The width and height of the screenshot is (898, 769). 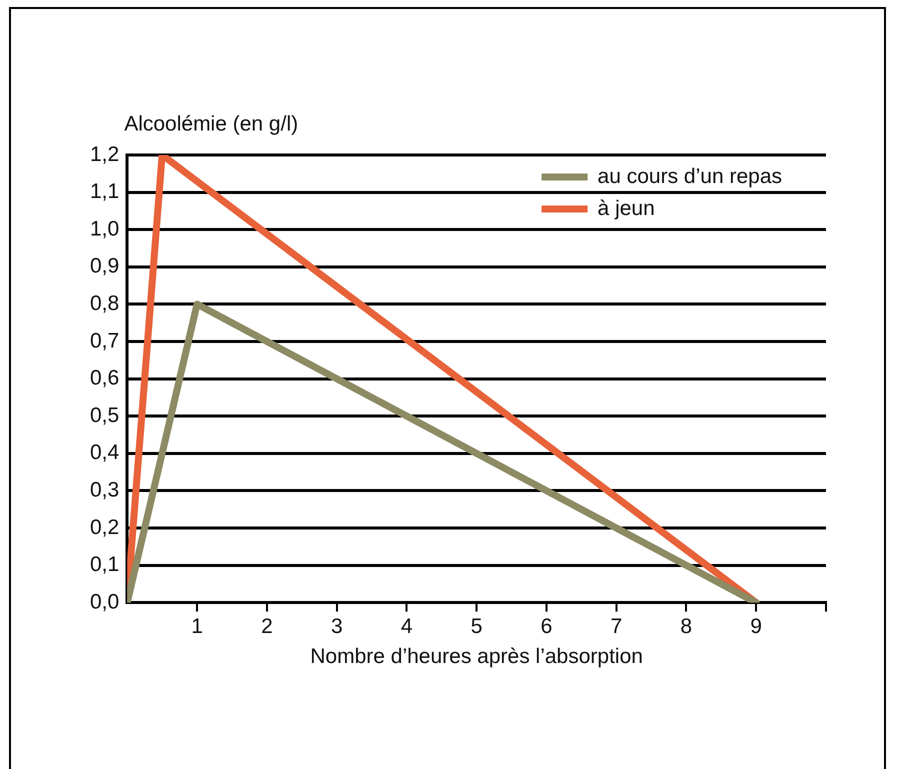 What do you see at coordinates (105, 378) in the screenshot?
I see `y-tick-label: 0,6` at bounding box center [105, 378].